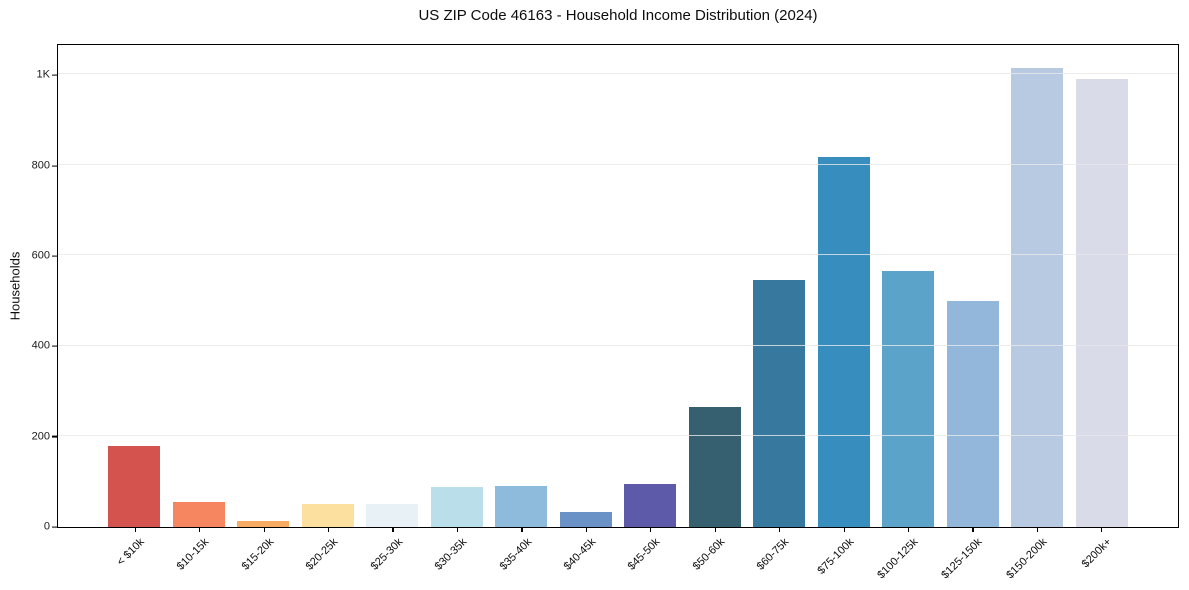 Image resolution: width=1189 pixels, height=590 pixels. What do you see at coordinates (1101, 302) in the screenshot?
I see `bar-$200k+` at bounding box center [1101, 302].